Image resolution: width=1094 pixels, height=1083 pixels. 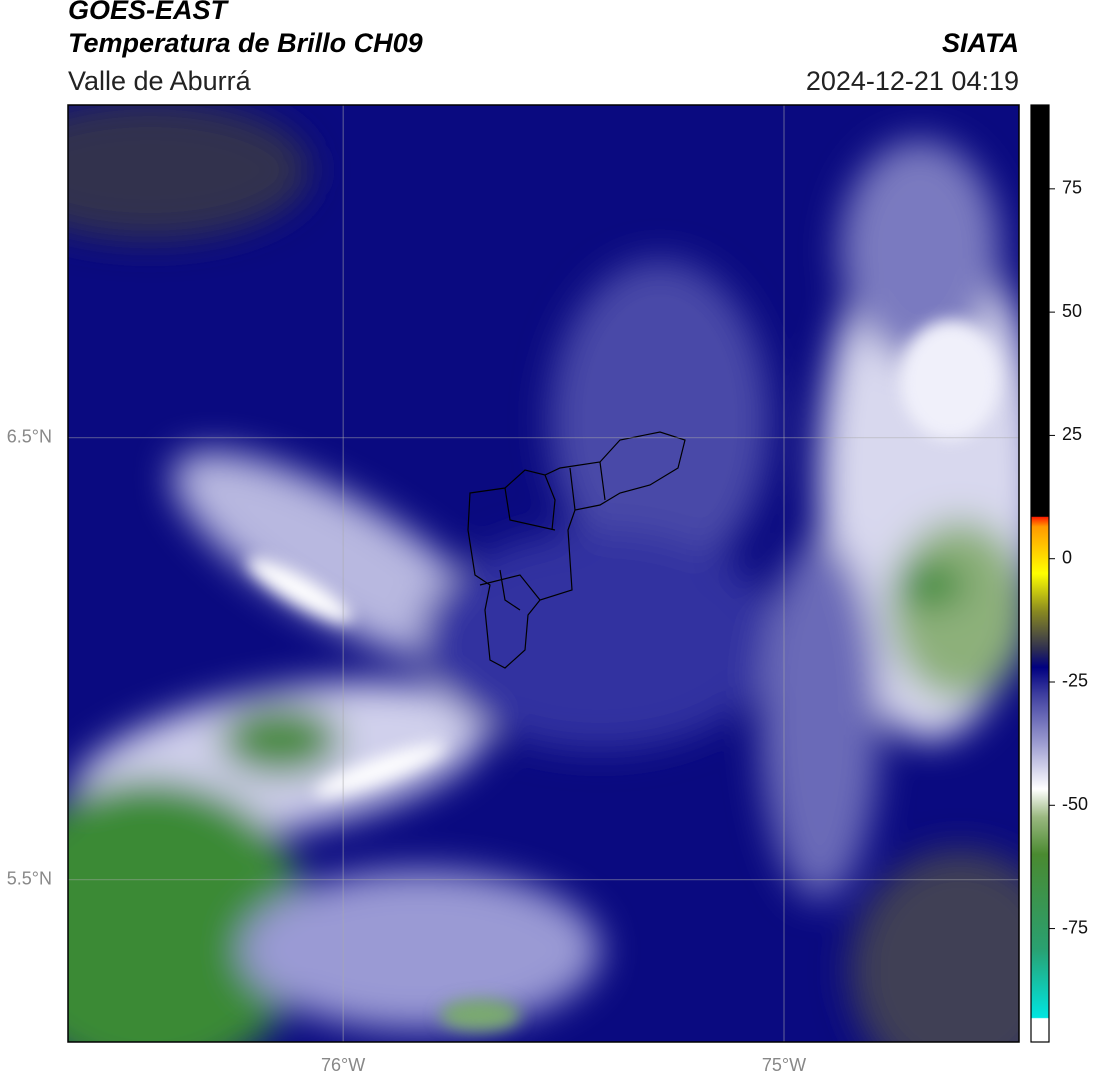 What do you see at coordinates (1067, 557) in the screenshot?
I see `colorbar-tick-label: 0` at bounding box center [1067, 557].